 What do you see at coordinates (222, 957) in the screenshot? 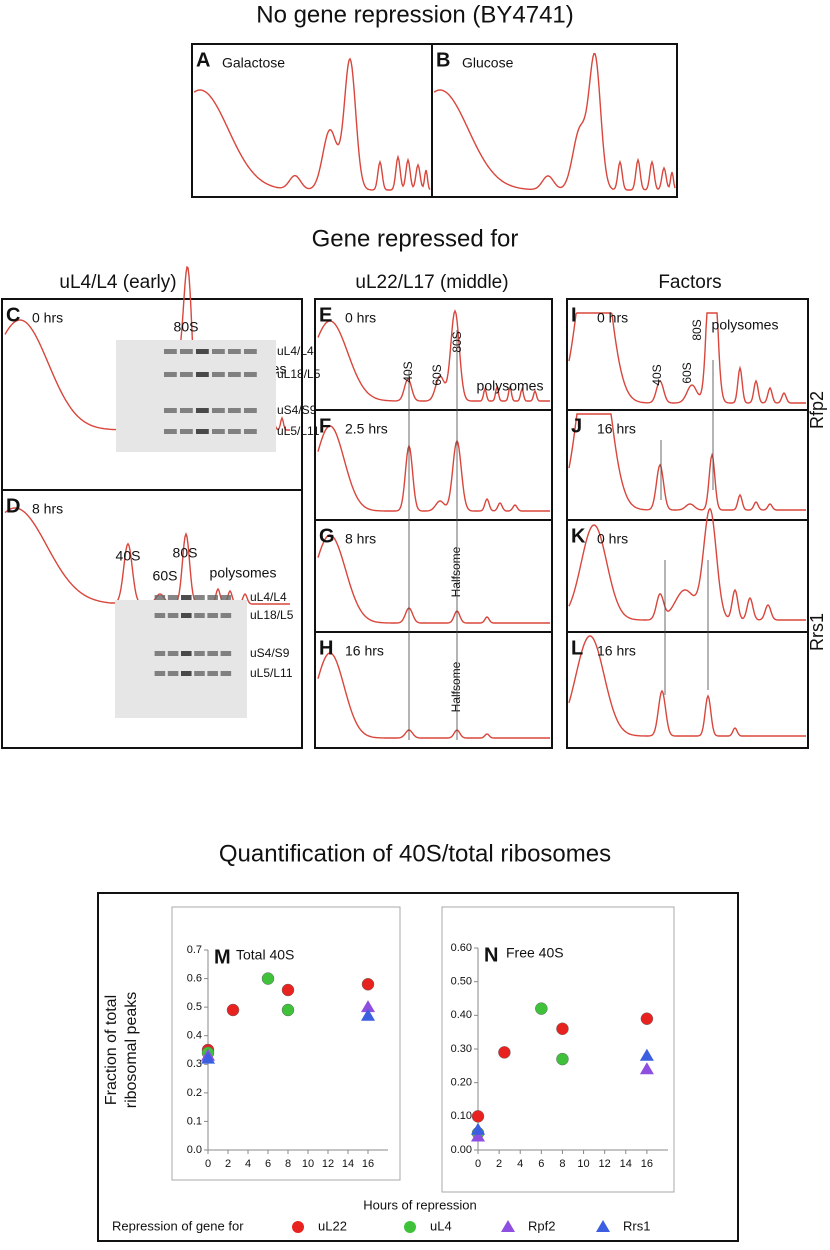
I see `chart-letter: M` at bounding box center [222, 957].